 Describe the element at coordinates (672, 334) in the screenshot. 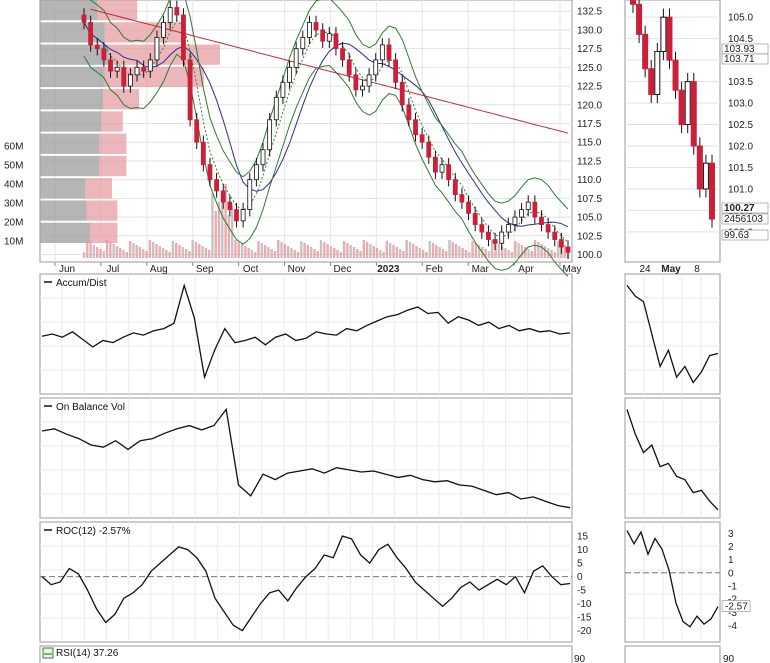

I see `accum-dist-inset-frame` at that location.